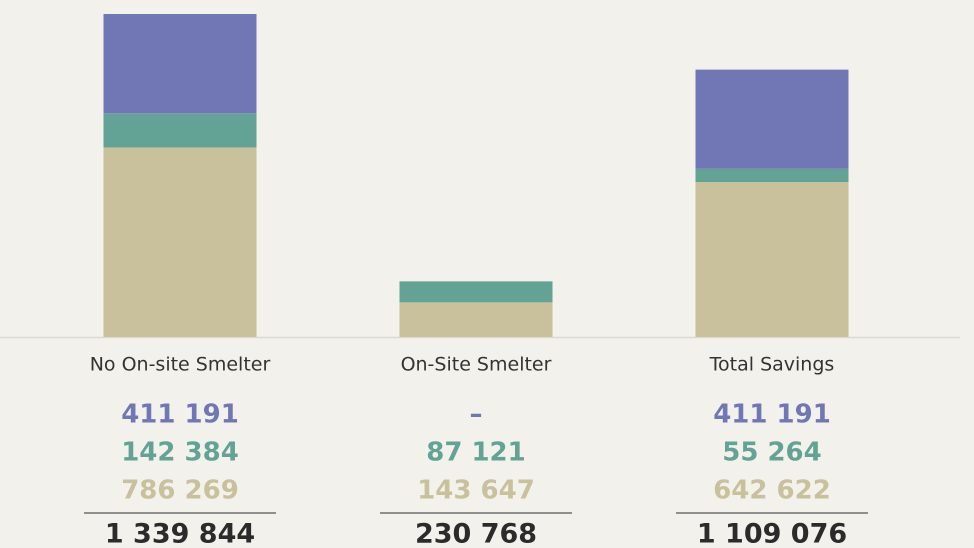 The image size is (974, 548). I want to click on total-label: 230 768, so click(476, 533).